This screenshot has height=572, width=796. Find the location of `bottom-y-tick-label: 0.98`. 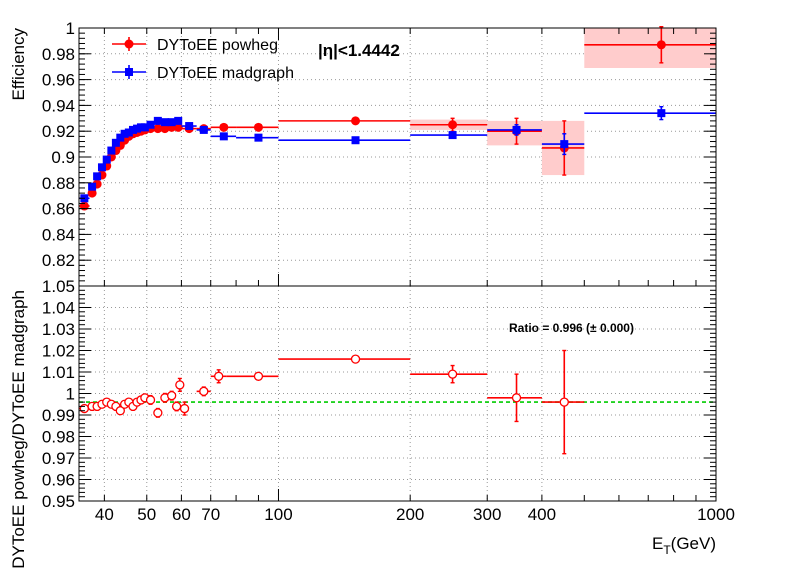

bottom-y-tick-label: 0.98 is located at coordinates (58, 437).